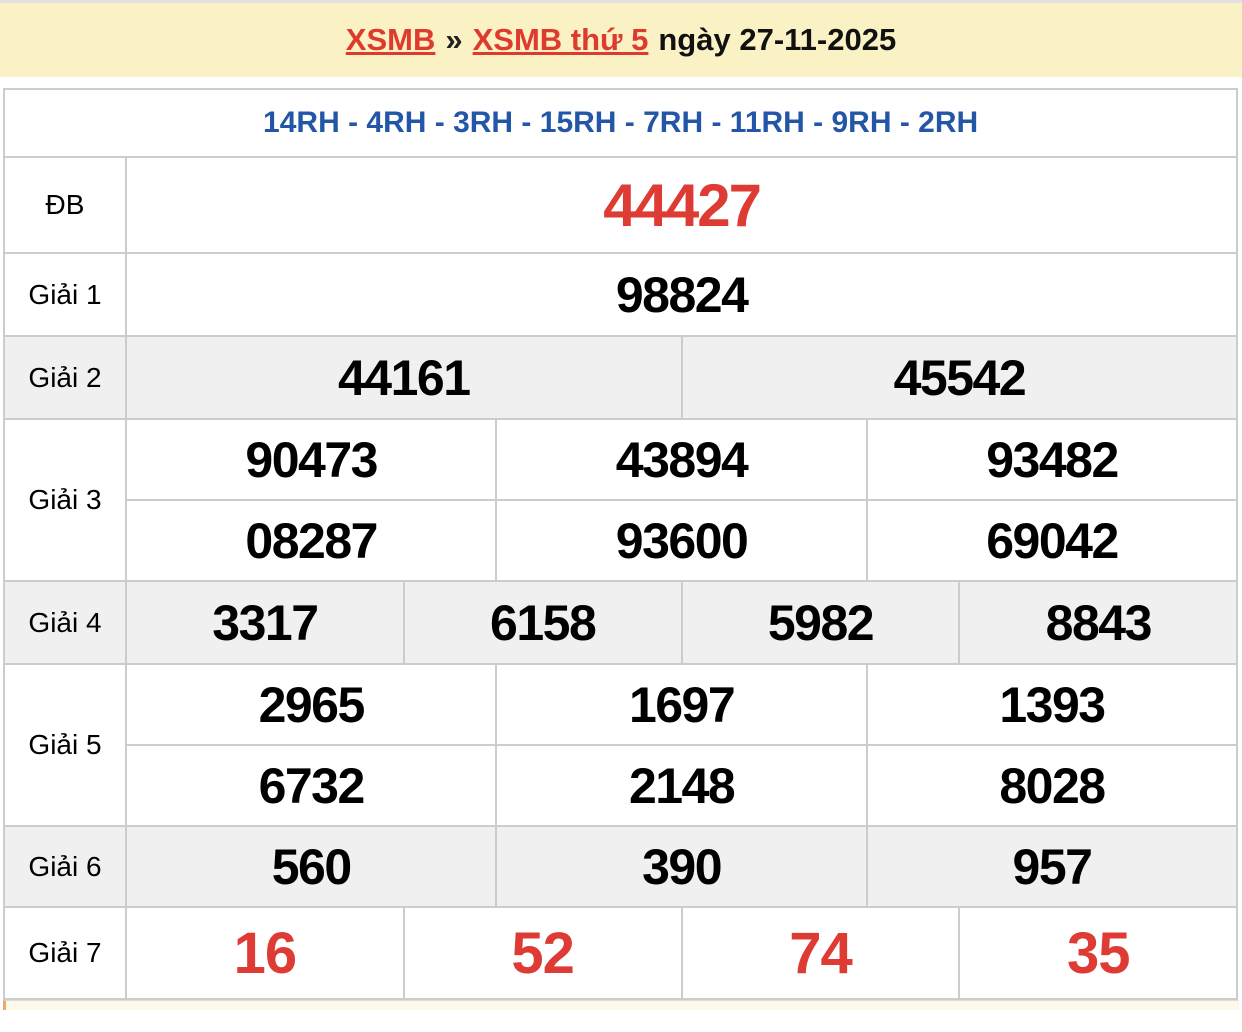 The height and width of the screenshot is (1032, 1242). I want to click on prize-row-6: Giải 6 560 390 957, so click(621, 866).